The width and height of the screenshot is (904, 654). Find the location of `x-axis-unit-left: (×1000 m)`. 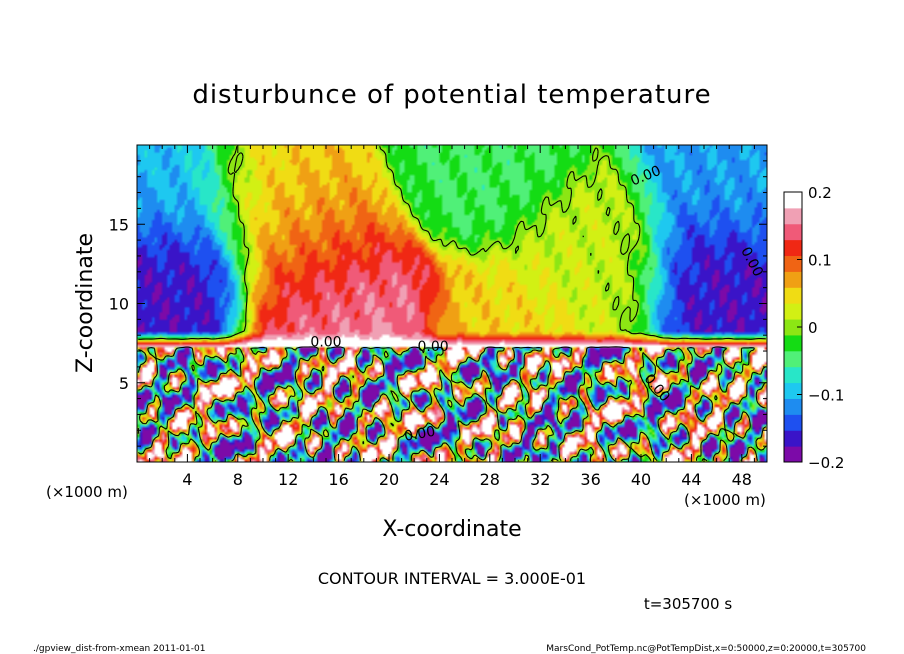

x-axis-unit-left: (×1000 m) is located at coordinates (87, 492).